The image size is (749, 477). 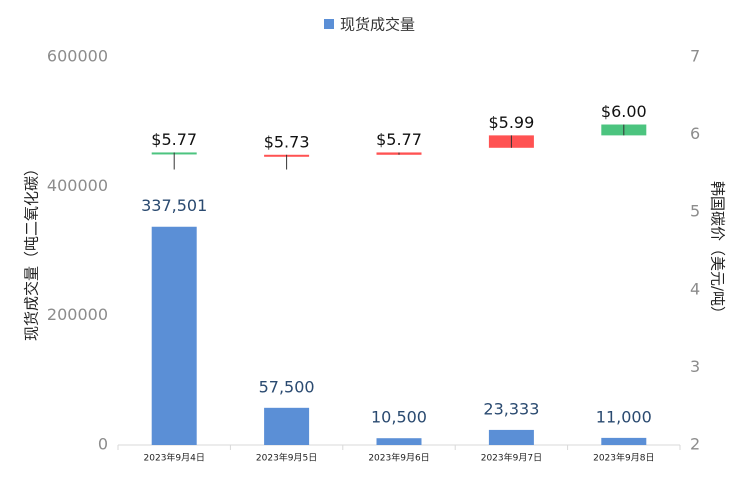 What do you see at coordinates (695, 133) in the screenshot?
I see `y2-tick-label: 6` at bounding box center [695, 133].